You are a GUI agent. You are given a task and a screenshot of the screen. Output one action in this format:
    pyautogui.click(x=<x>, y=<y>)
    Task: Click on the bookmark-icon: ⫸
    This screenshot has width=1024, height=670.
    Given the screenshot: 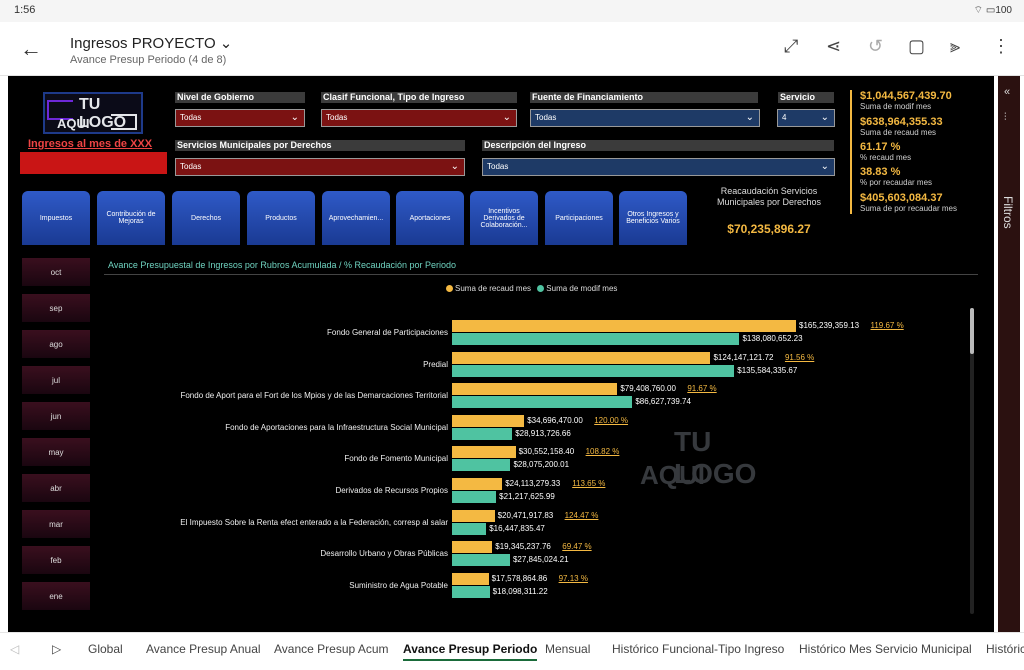 What is the action you would take?
    pyautogui.click(x=955, y=46)
    